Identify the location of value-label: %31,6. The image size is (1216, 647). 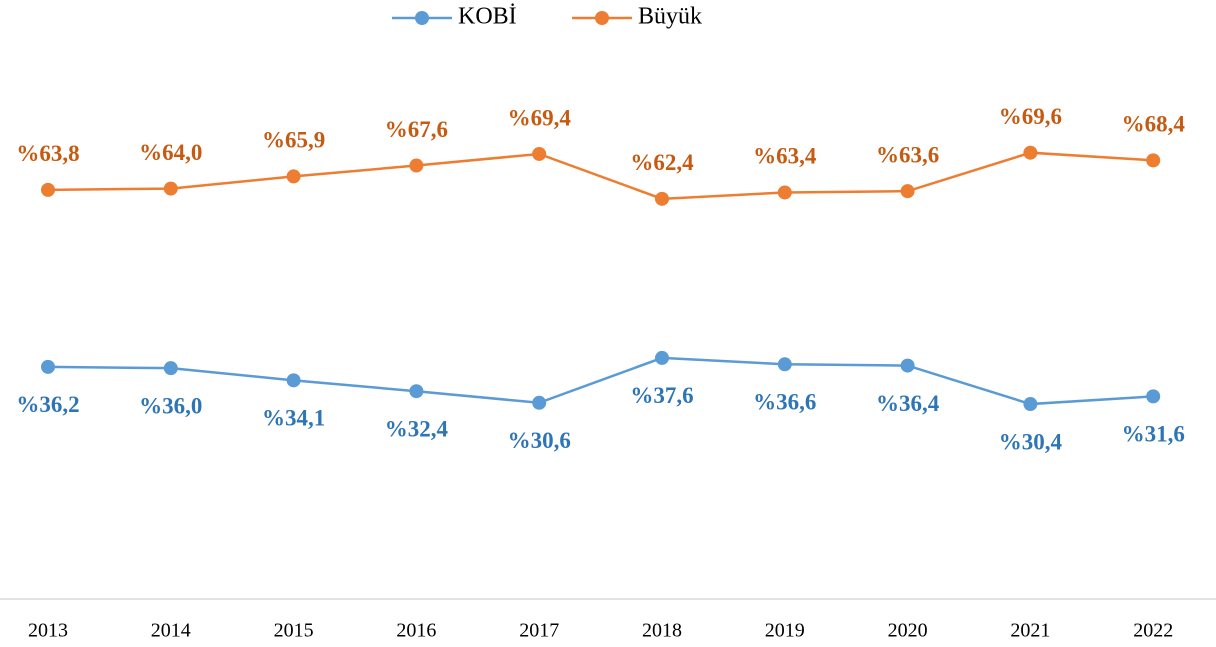
(1153, 434).